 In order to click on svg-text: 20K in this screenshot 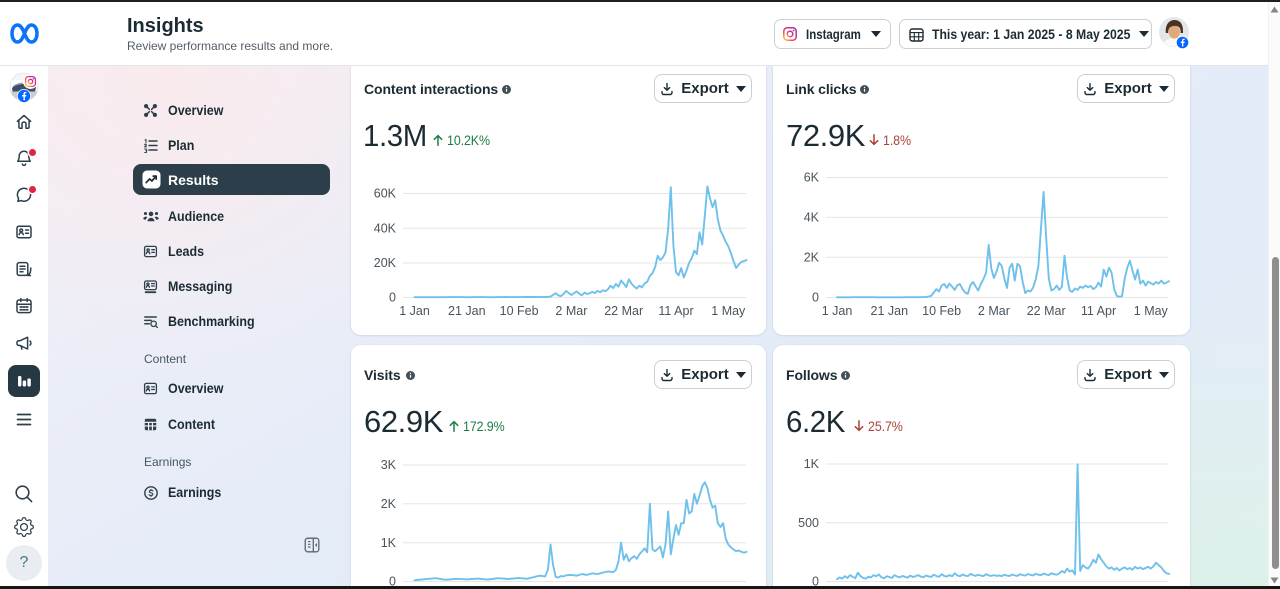, I will do `click(385, 263)`.